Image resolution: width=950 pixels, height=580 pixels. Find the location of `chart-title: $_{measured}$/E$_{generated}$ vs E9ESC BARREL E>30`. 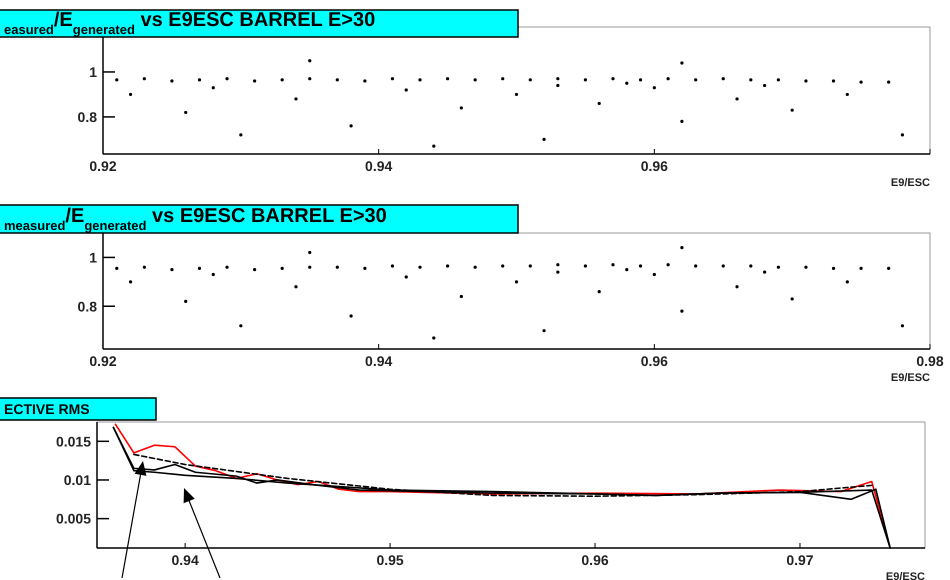

chart-title: $_{measured}$/E$_{generated}$ vs E9ESC BARREL E>30 is located at coordinates (195, 218).